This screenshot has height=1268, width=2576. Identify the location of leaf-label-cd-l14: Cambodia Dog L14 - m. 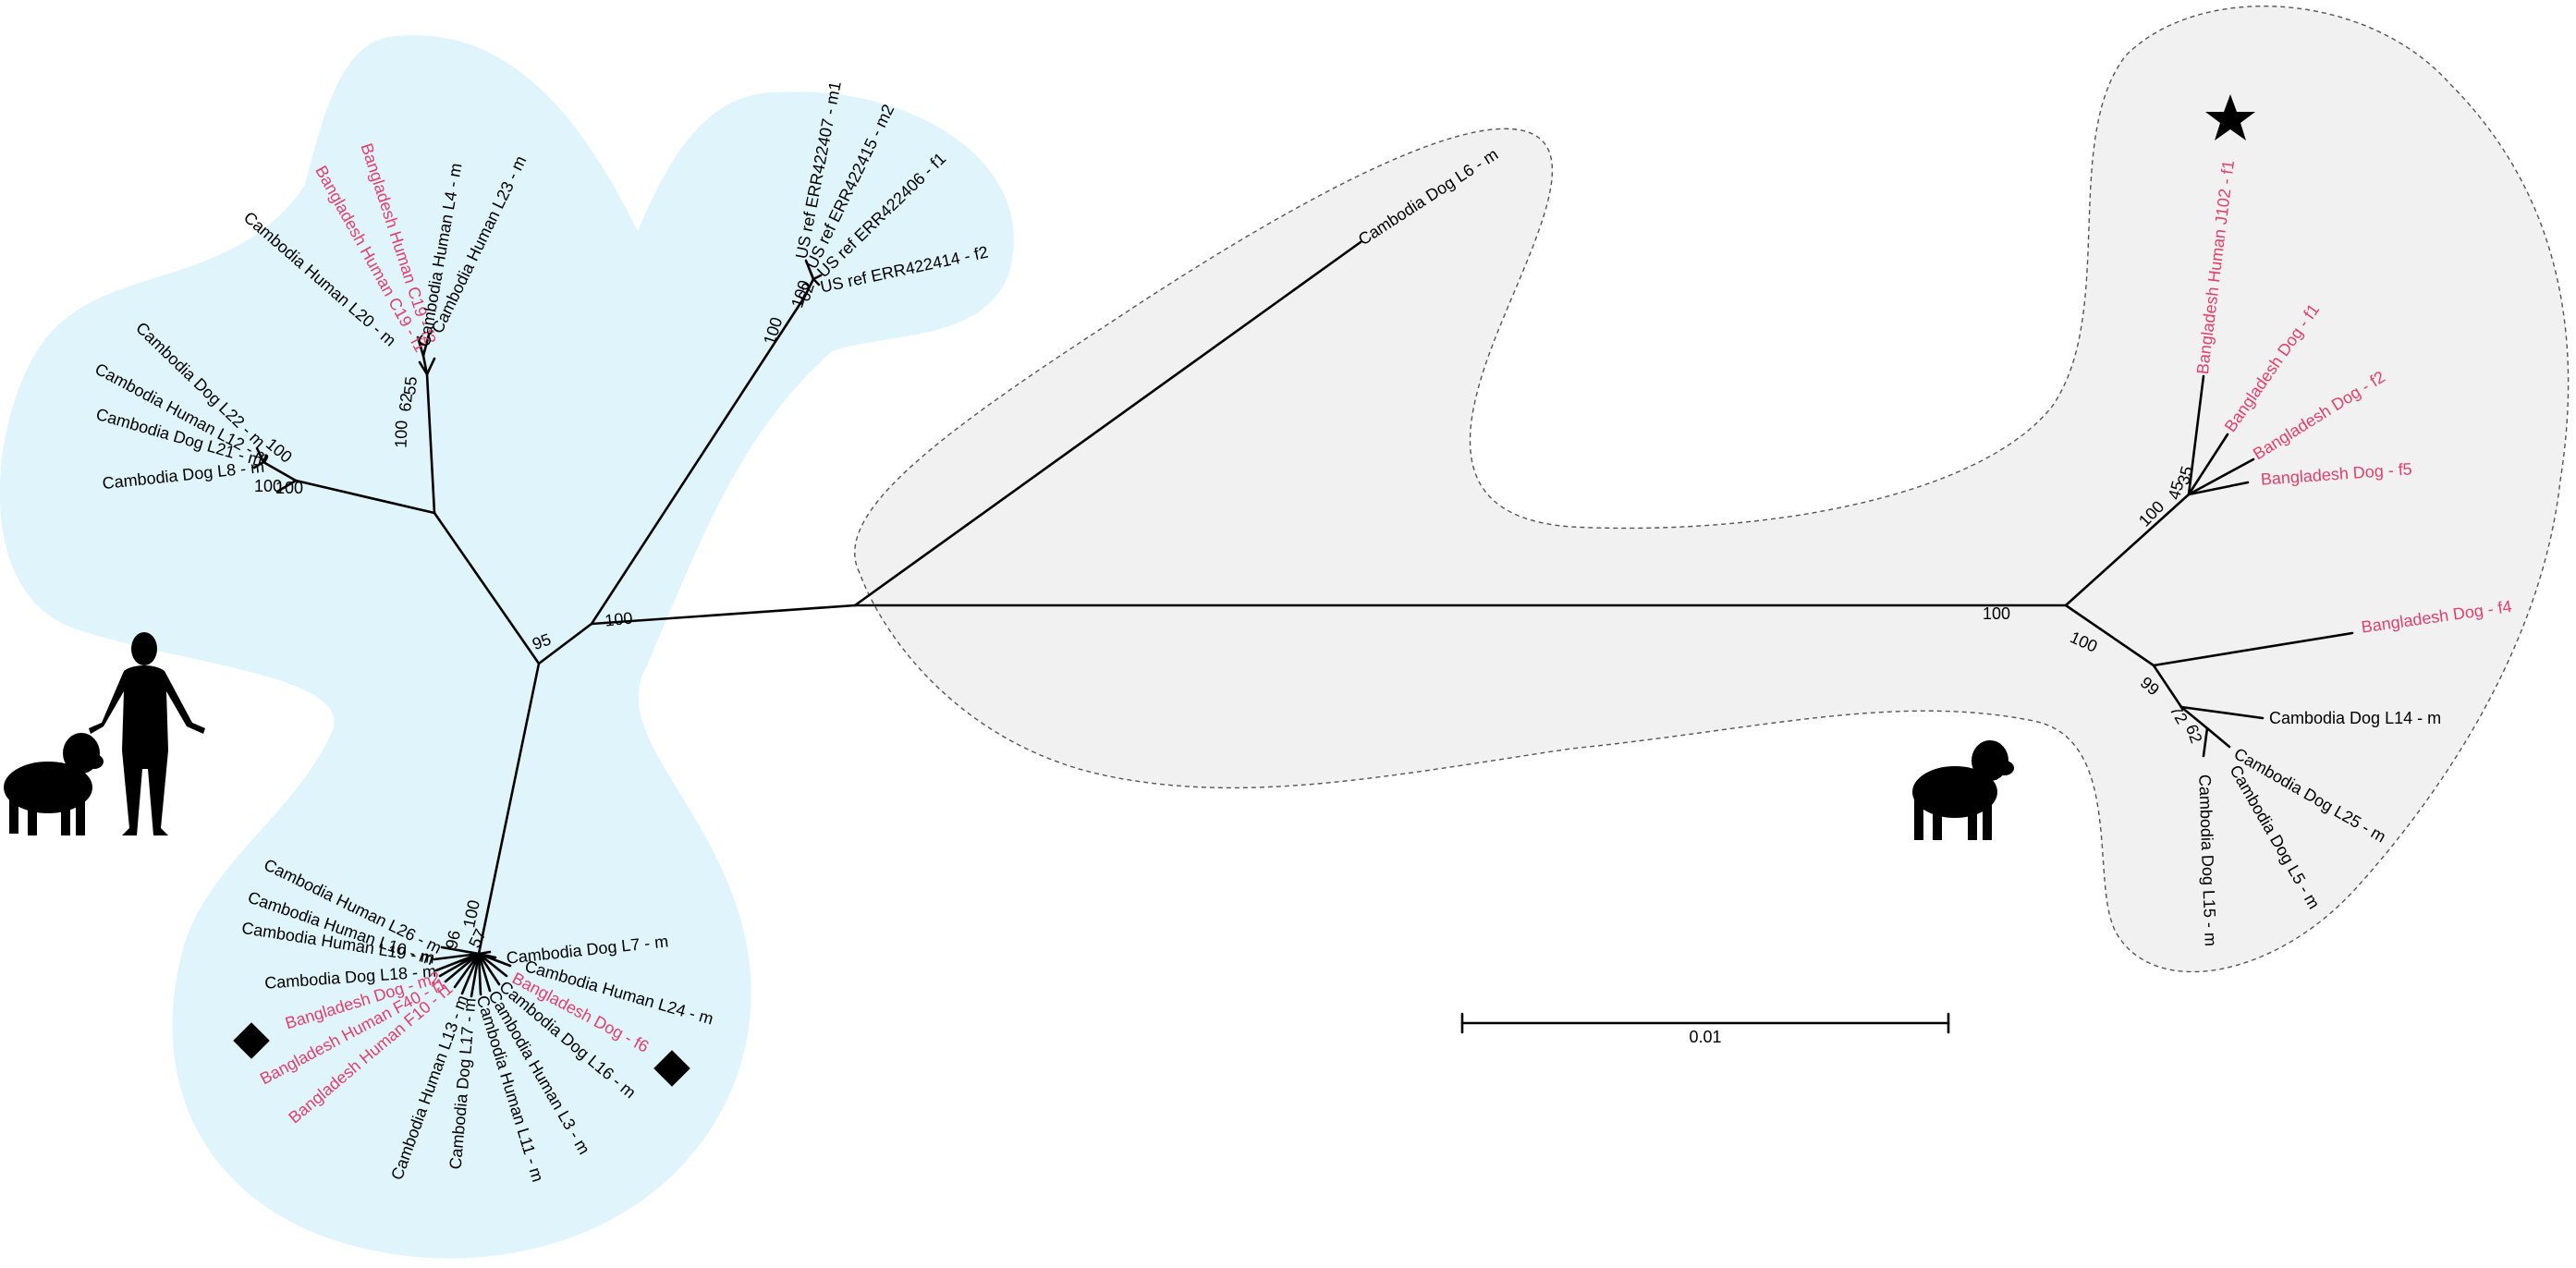
(2355, 718).